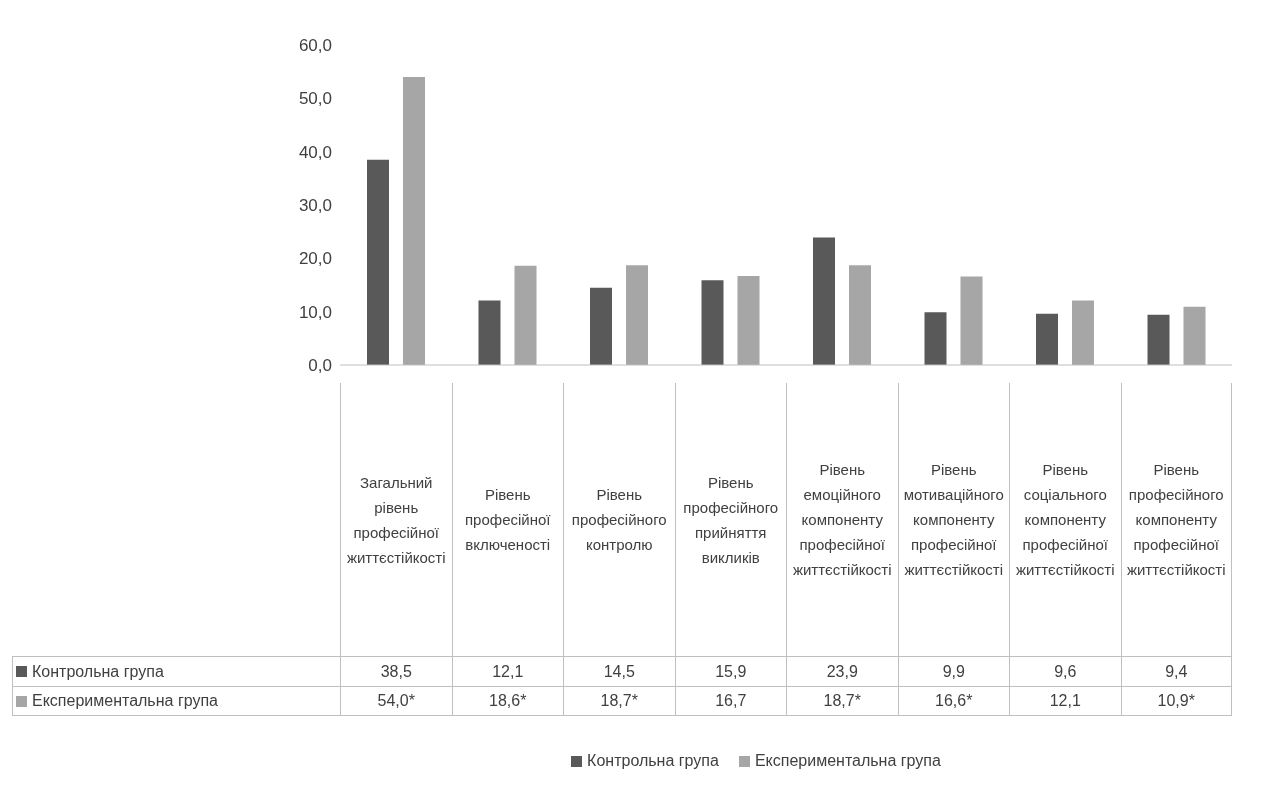  What do you see at coordinates (953, 519) in the screenshot?
I see `x-tick-label: Рівень мотиваційного компоненту професійної життєстійкості` at bounding box center [953, 519].